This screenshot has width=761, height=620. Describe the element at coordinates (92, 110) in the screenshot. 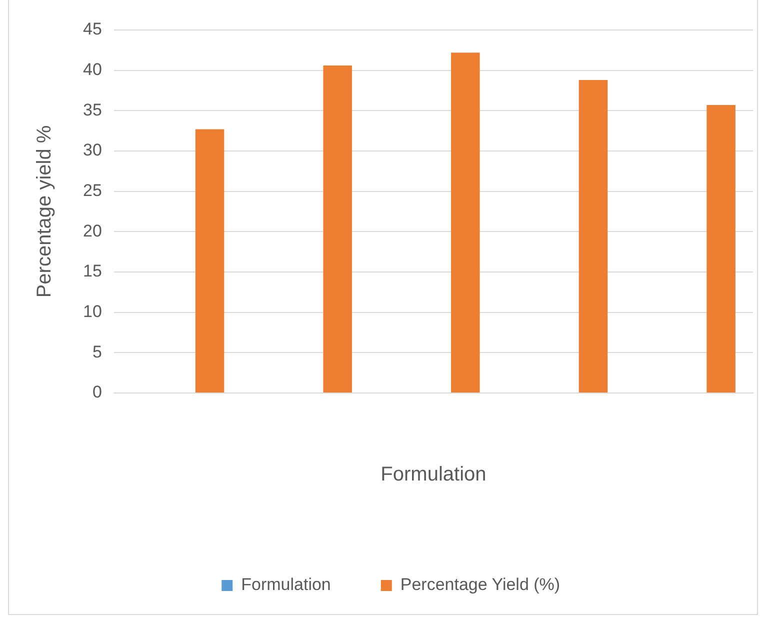

I see `y-tick-label: 35` at that location.